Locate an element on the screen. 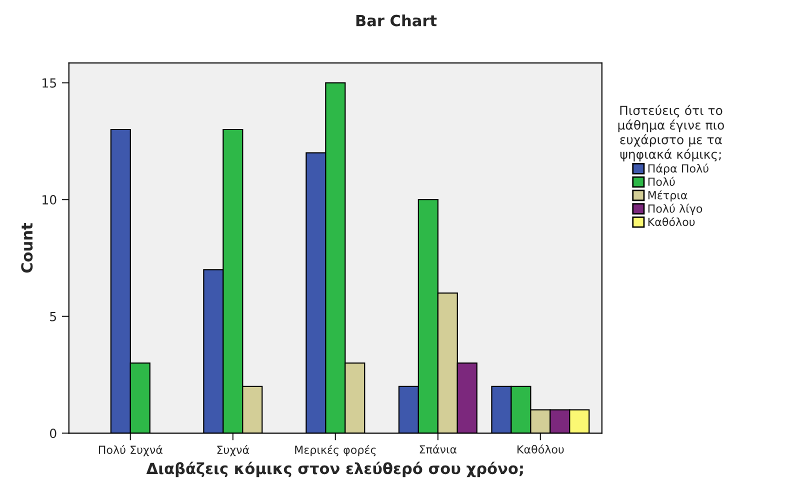  y-tick-label: 10 is located at coordinates (49, 200).